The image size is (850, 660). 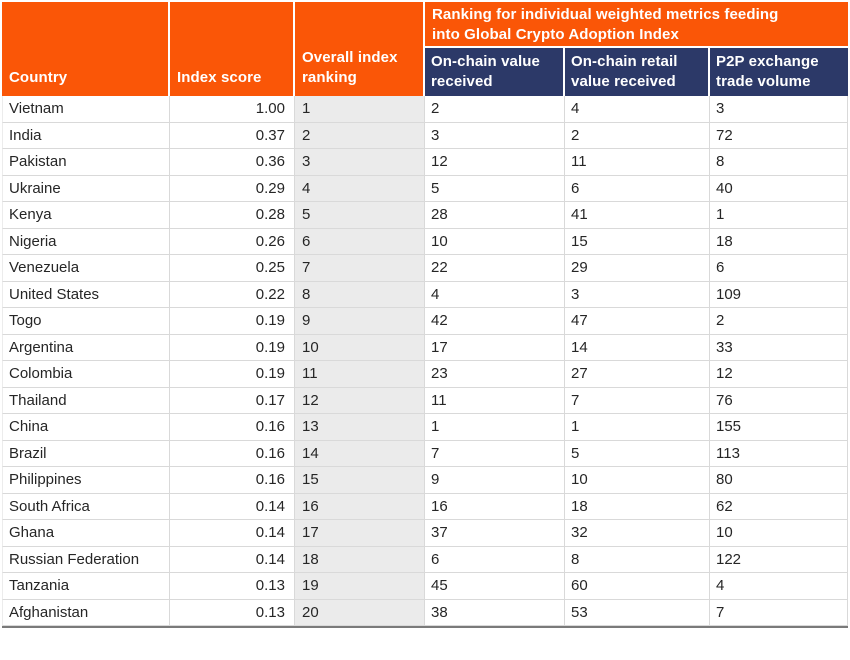 I want to click on table-row: United States 0.22 8 4 3 109, so click(x=425, y=294).